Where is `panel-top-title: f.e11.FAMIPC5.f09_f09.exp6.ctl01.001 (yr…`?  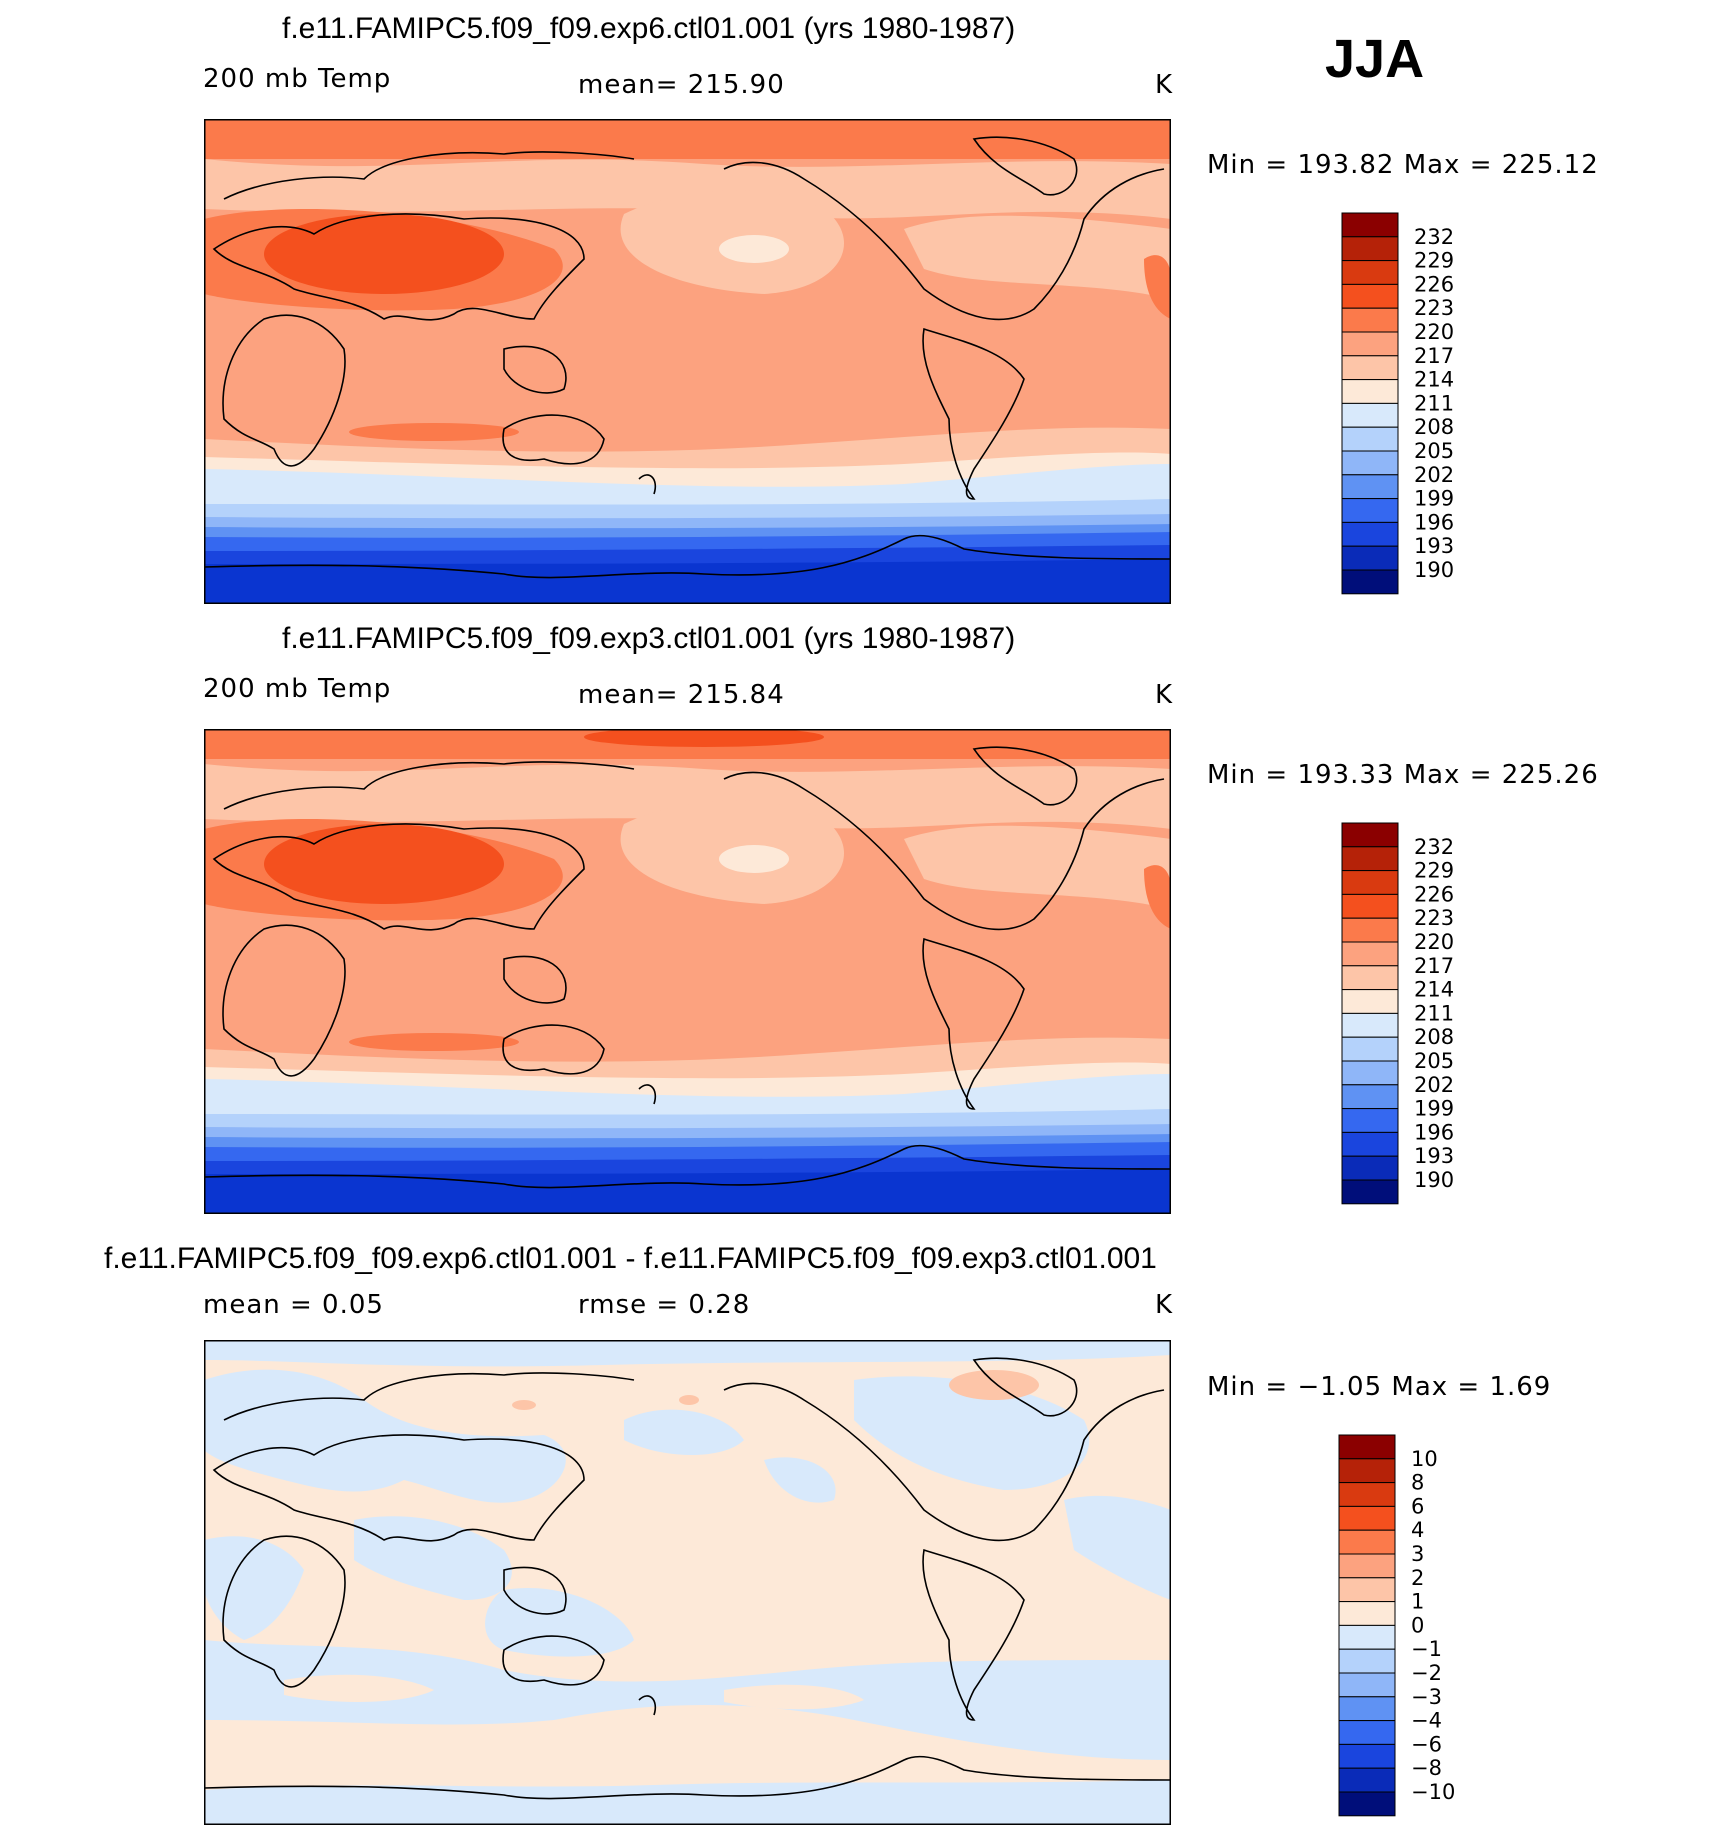
panel-top-title: f.e11.FAMIPC5.f09_f09.exp6.ctl01.001 (yr… is located at coordinates (649, 28).